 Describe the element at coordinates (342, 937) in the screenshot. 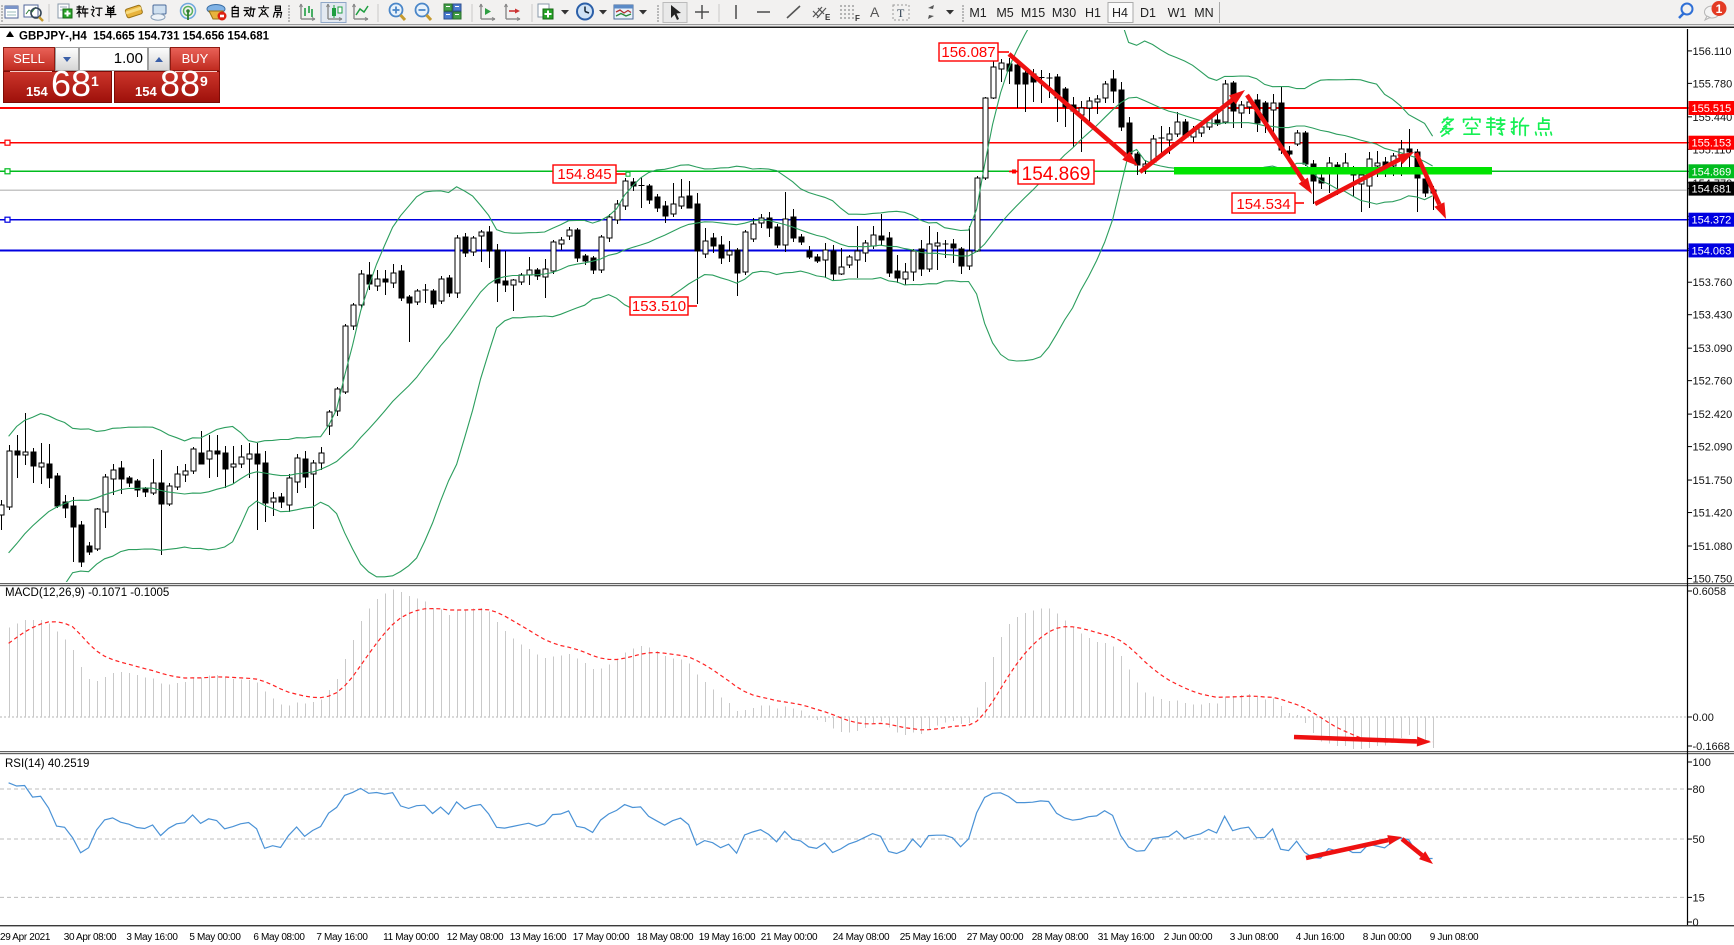

I see `svg-text: 7 May 16:00` at that location.